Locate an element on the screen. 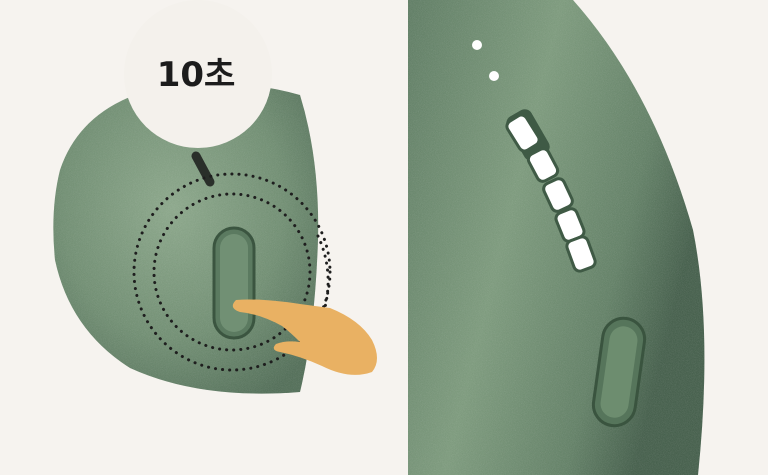 The image size is (768, 475). power-button is located at coordinates (234, 283).